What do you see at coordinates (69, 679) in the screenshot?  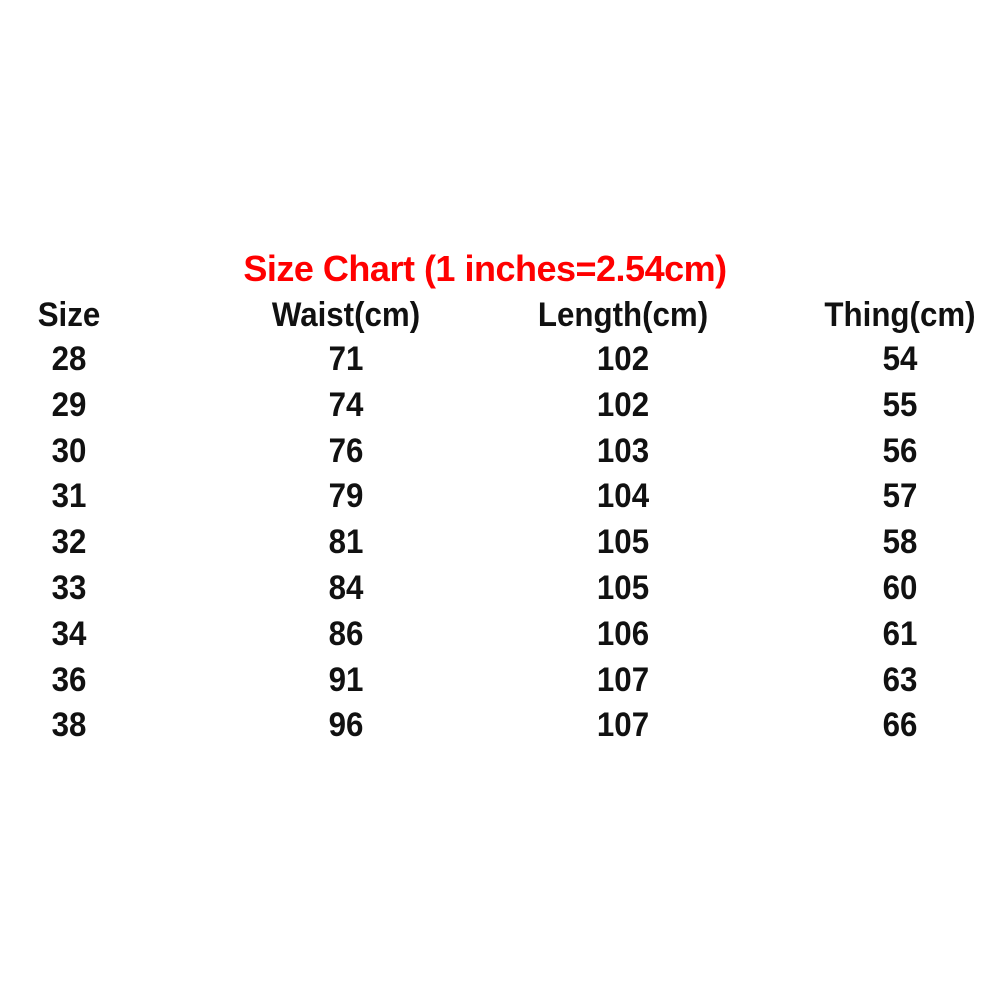 I see `table-cell: 36` at bounding box center [69, 679].